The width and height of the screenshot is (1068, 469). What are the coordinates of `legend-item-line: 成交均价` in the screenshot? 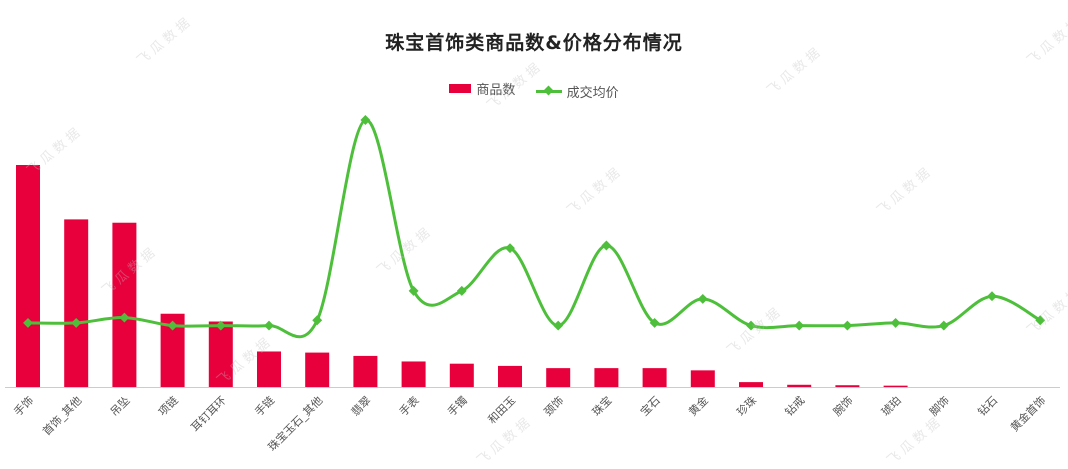 It's located at (577, 91).